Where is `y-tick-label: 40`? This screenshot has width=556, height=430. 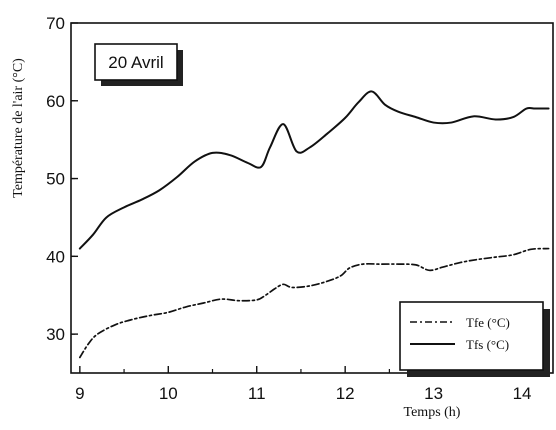
y-tick-label: 40 is located at coordinates (55, 256).